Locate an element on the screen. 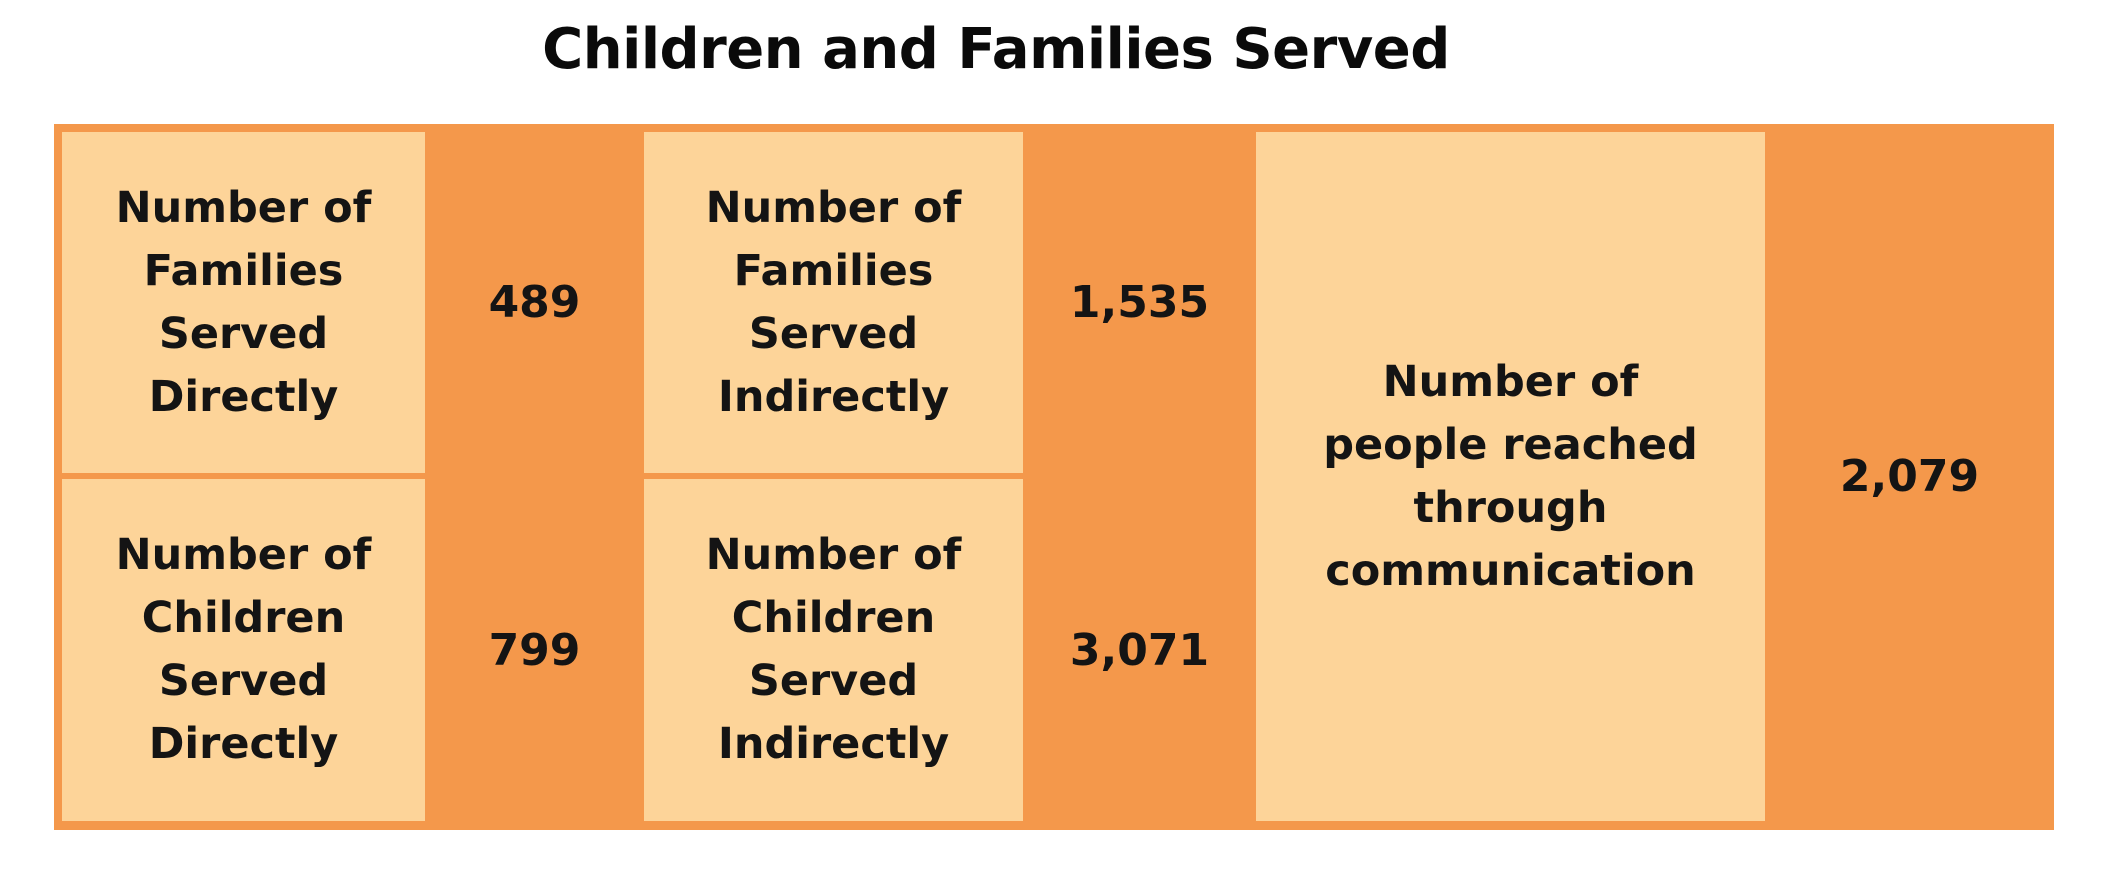 The height and width of the screenshot is (884, 2102). children-served-directly-label-box: Number of Children Served Directly is located at coordinates (243, 650).